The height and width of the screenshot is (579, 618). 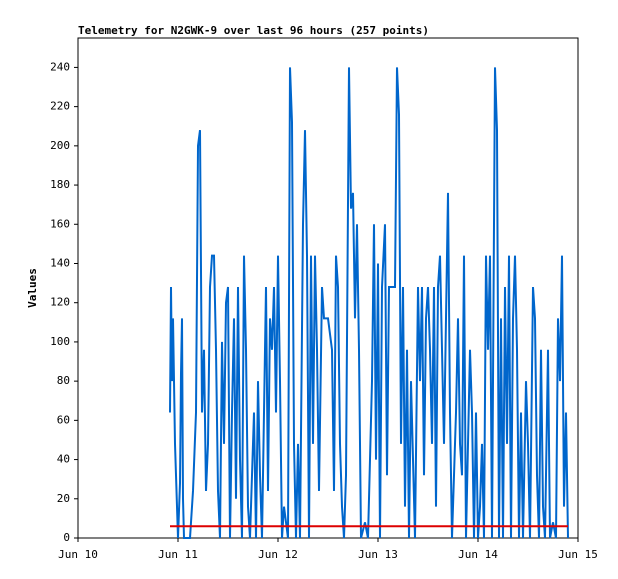 What do you see at coordinates (32, 288) in the screenshot?
I see `y-axis-label: Values` at bounding box center [32, 288].